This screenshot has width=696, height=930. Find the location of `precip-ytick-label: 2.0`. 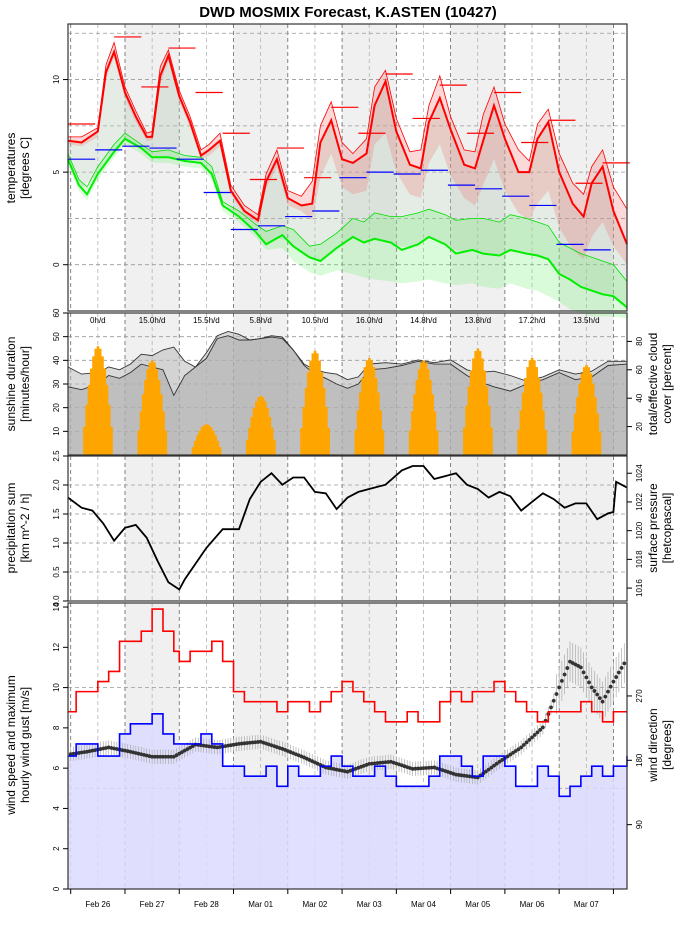

precip-ytick-label: 2.0 is located at coordinates (56, 485).